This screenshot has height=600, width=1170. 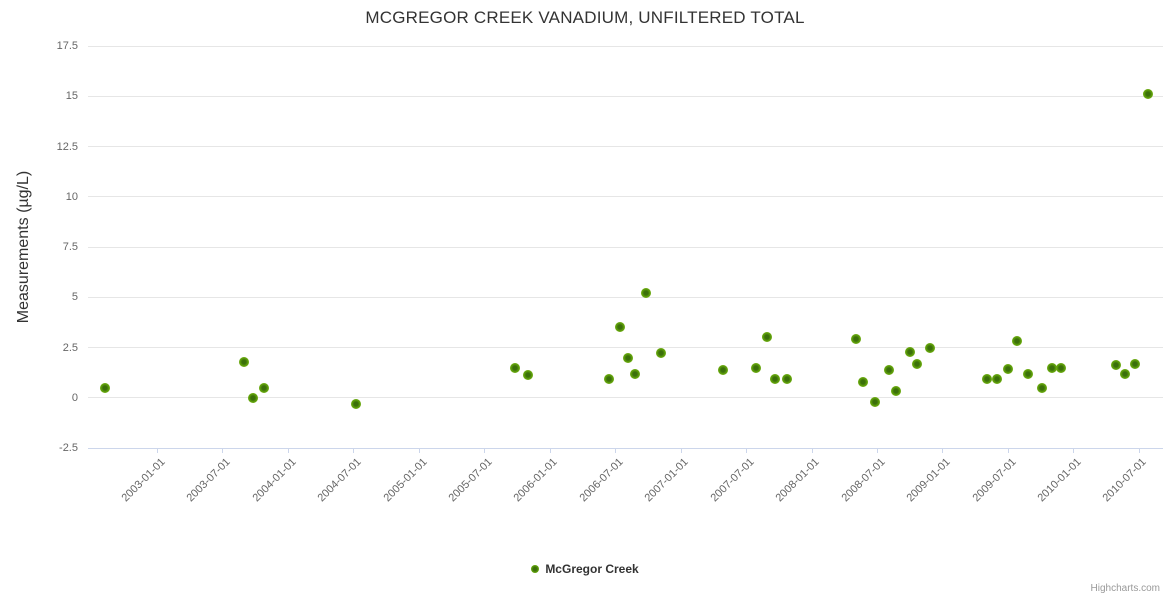 What do you see at coordinates (67, 46) in the screenshot?
I see `y-tick-label: 17.5` at bounding box center [67, 46].